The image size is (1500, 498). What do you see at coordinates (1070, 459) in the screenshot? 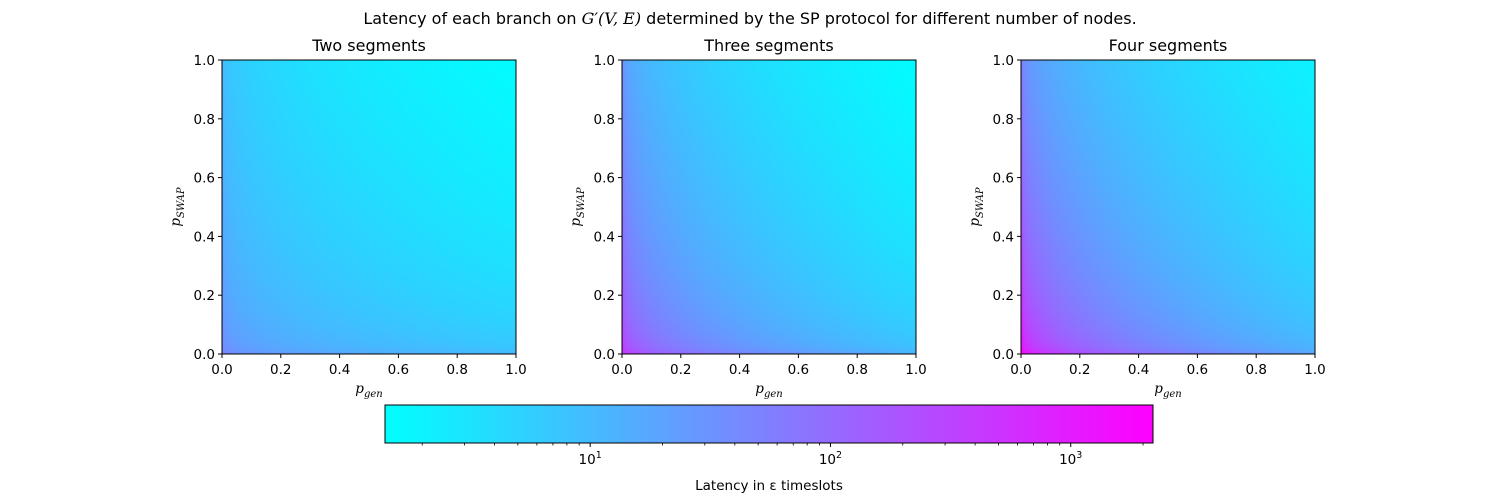
I see `colorbar-tick-label: 10³` at bounding box center [1070, 459].